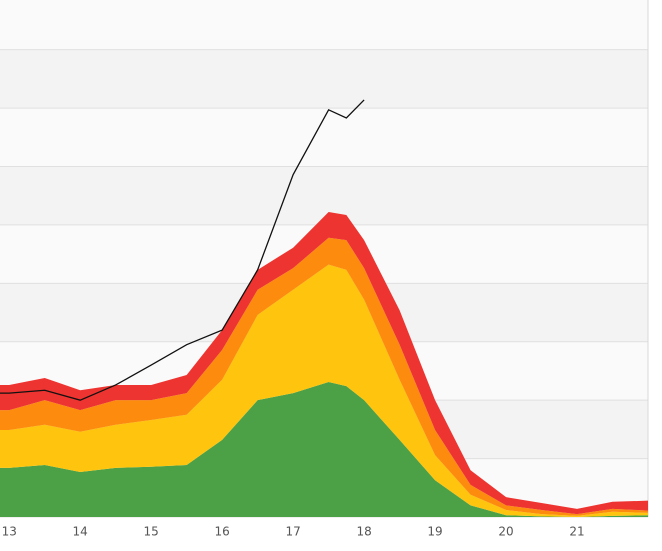 This screenshot has height=551, width=662. I want to click on x-tick-label: 13, so click(9, 532).